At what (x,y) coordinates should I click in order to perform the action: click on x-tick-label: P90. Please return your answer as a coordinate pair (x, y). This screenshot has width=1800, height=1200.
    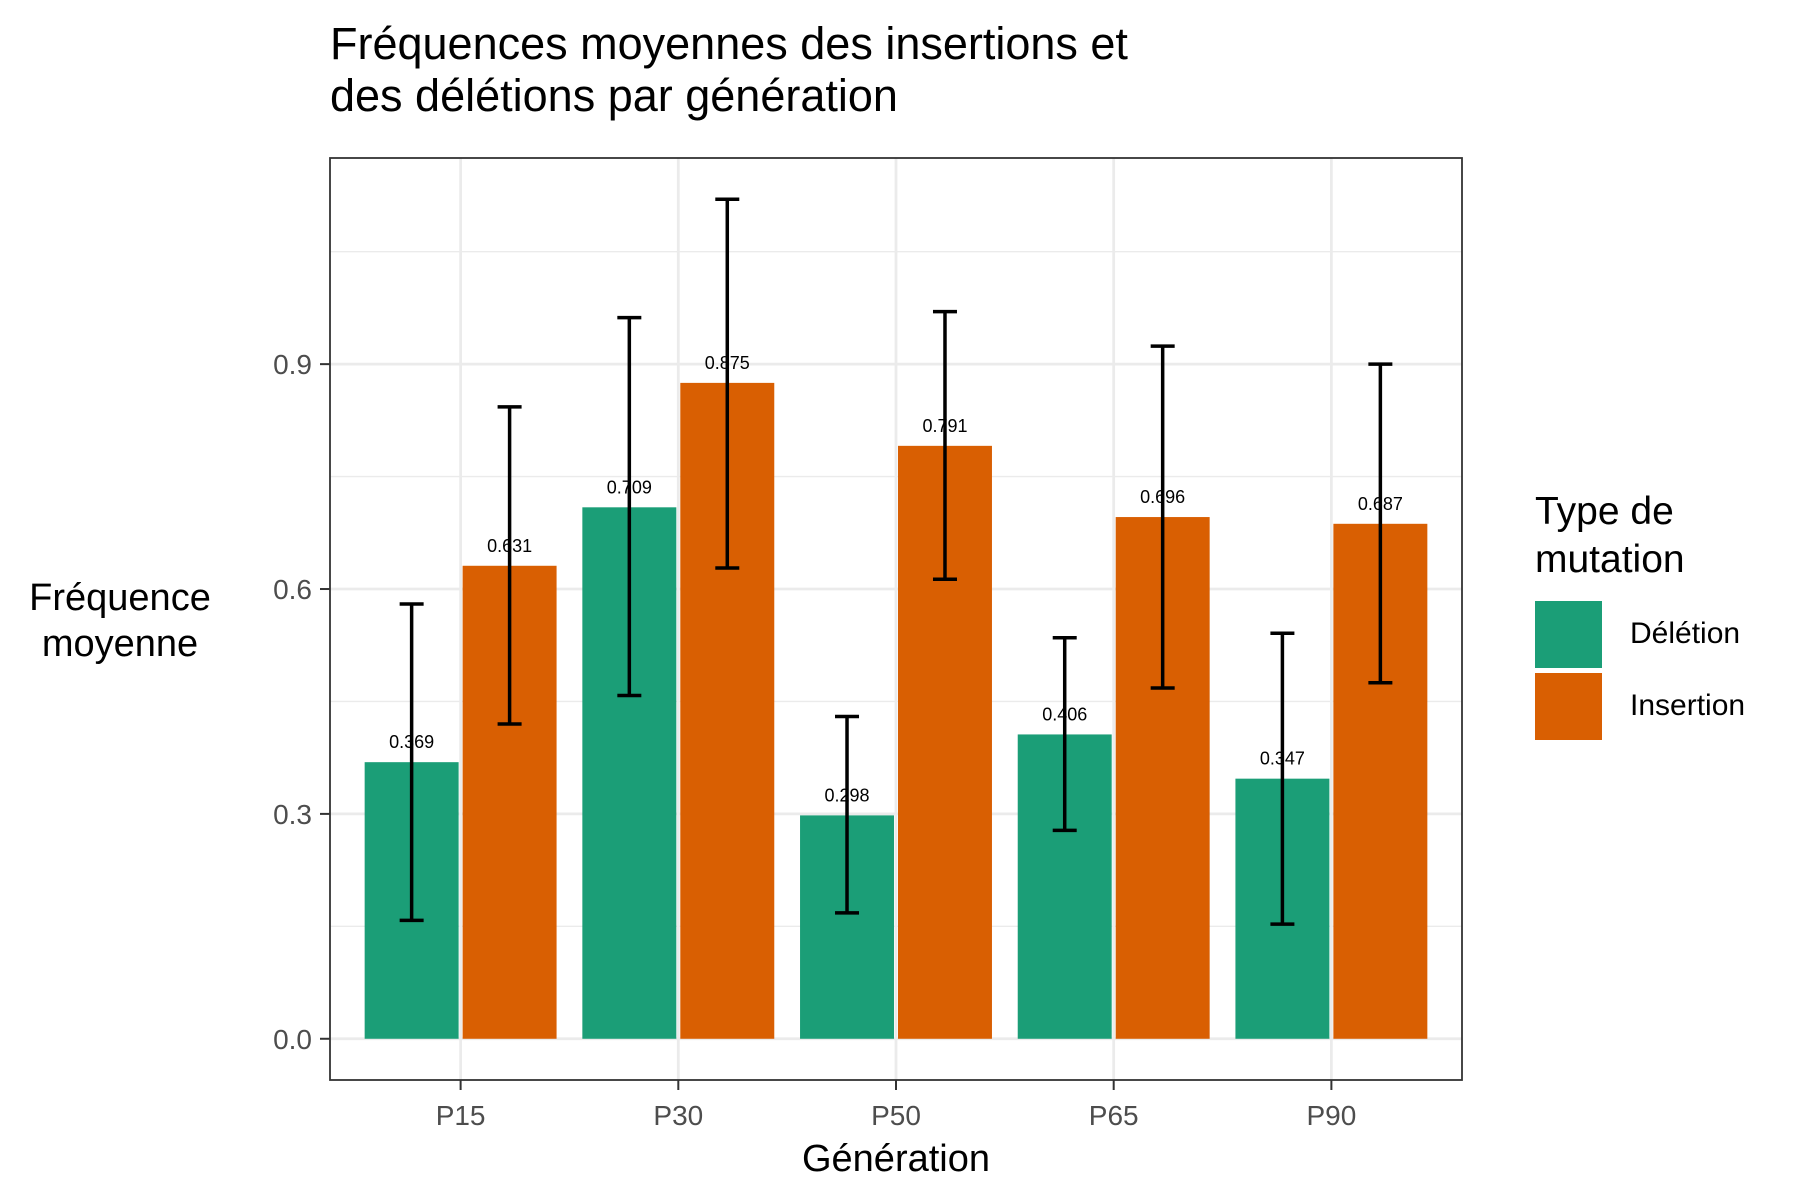
    Looking at the image, I should click on (1331, 1115).